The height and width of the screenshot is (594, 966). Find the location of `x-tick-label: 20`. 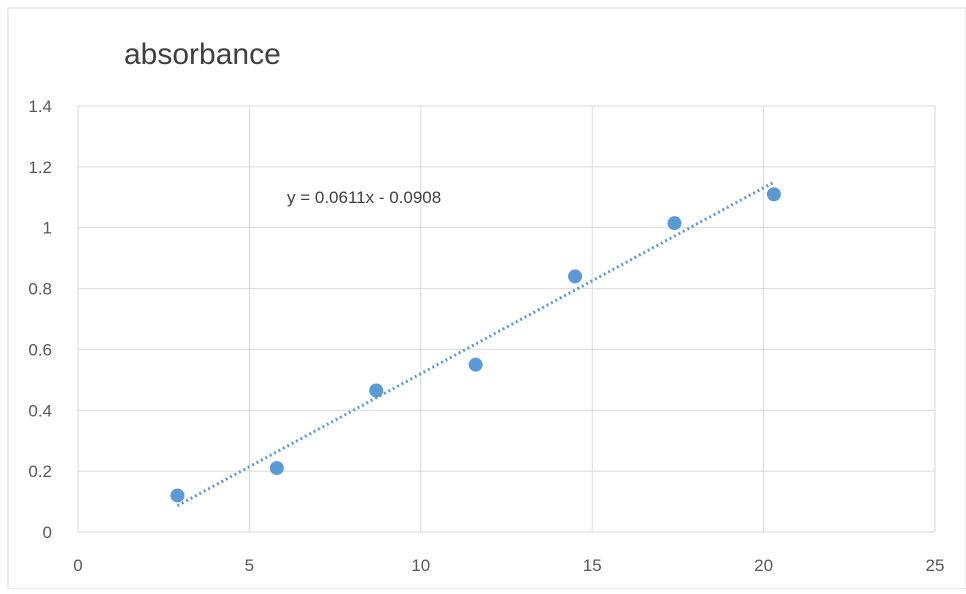

x-tick-label: 20 is located at coordinates (763, 565).